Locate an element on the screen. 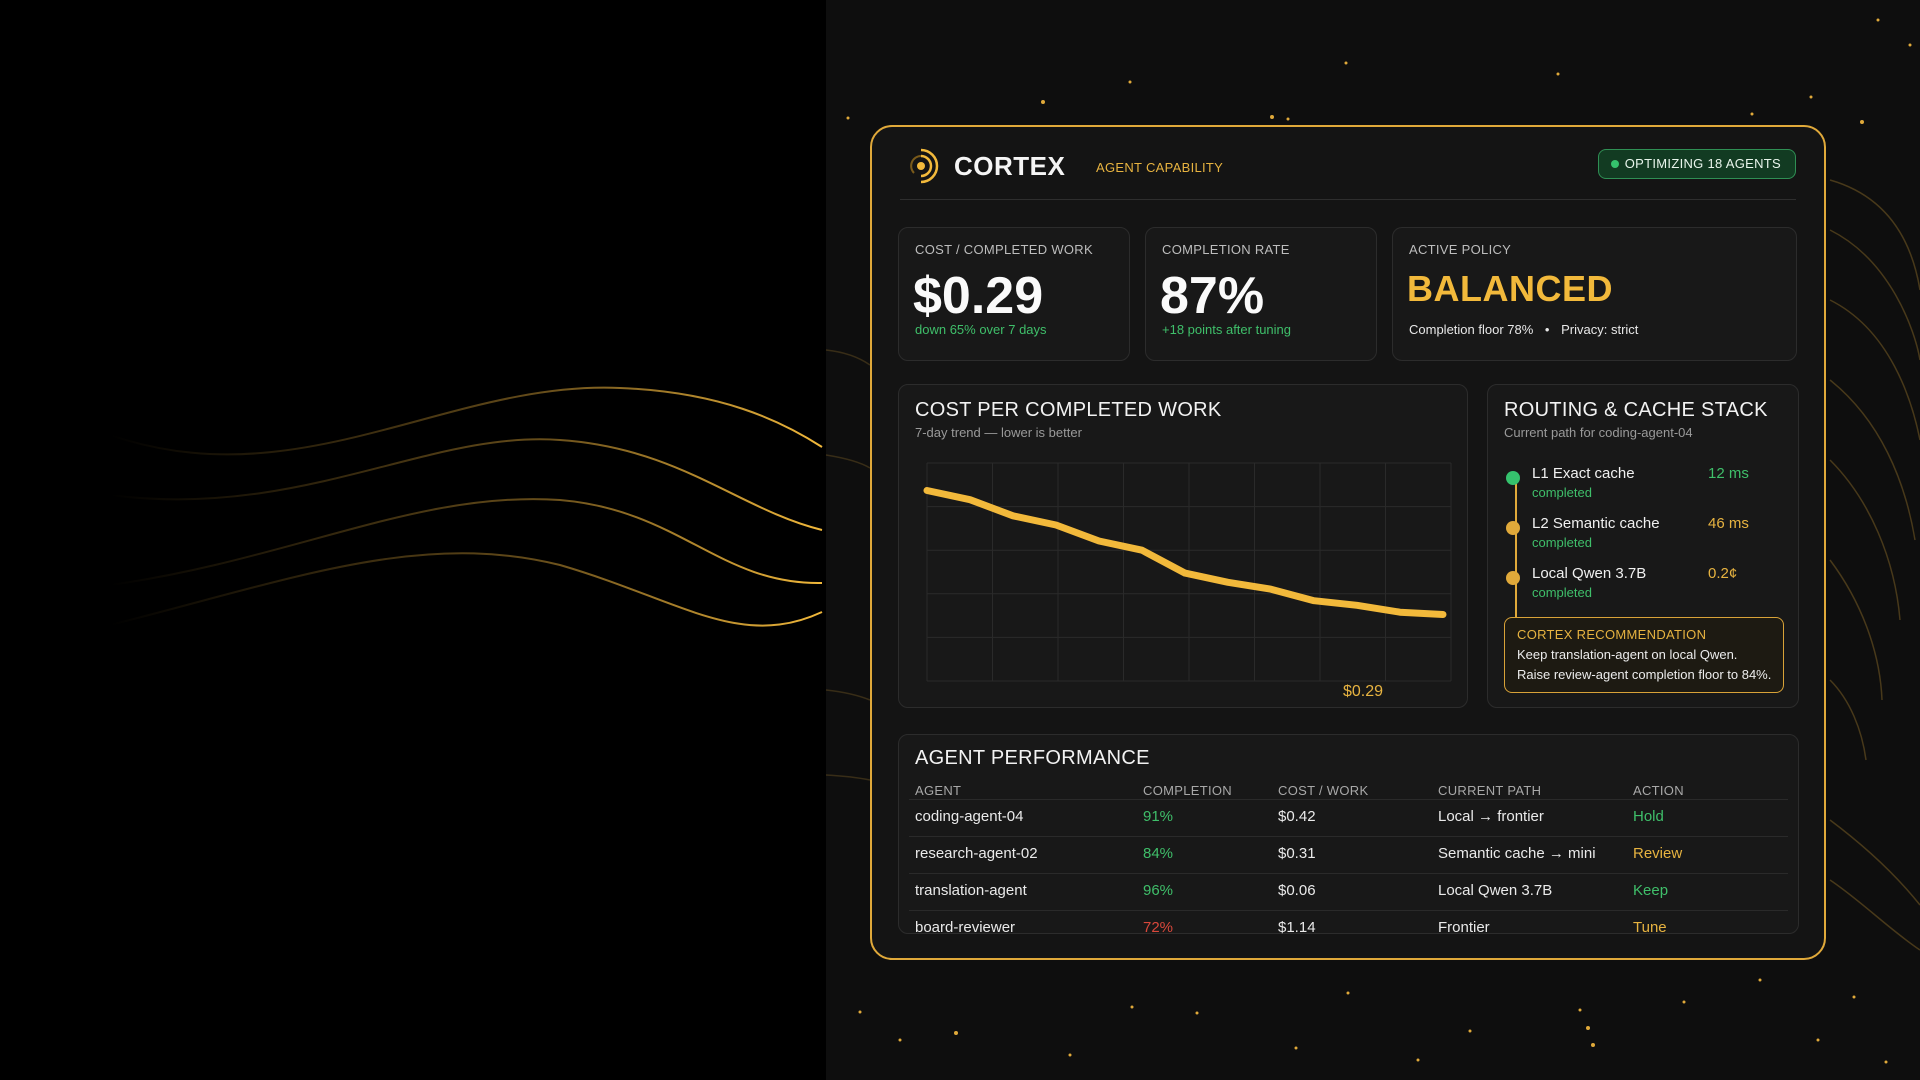  kpi-value: 87% is located at coordinates (1212, 296).